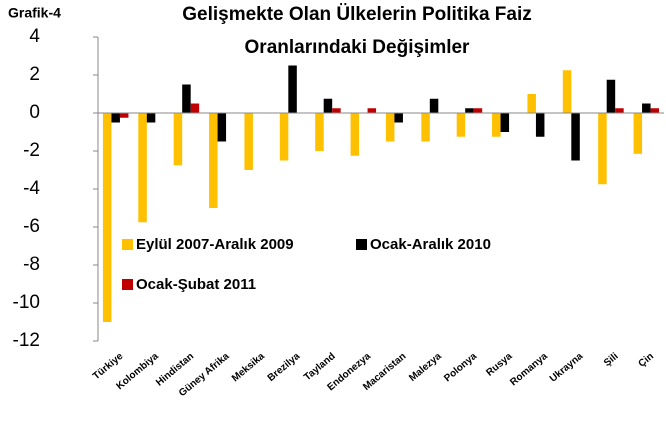 The height and width of the screenshot is (423, 666). What do you see at coordinates (499, 365) in the screenshot?
I see `x-tick-label: Rusya` at bounding box center [499, 365].